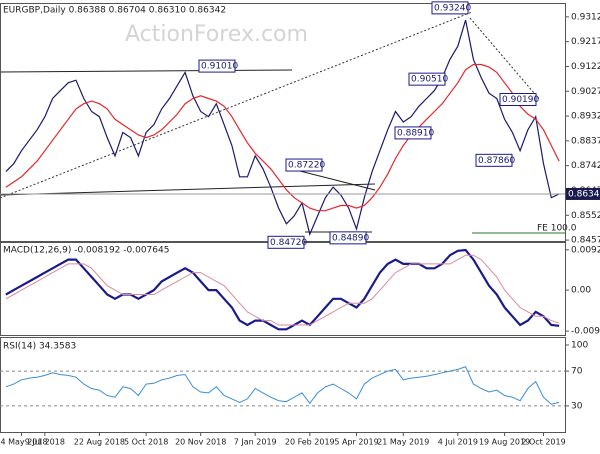 The image size is (600, 454). Describe the element at coordinates (557, 229) in the screenshot. I see `fe-label: FE 100.0` at that location.